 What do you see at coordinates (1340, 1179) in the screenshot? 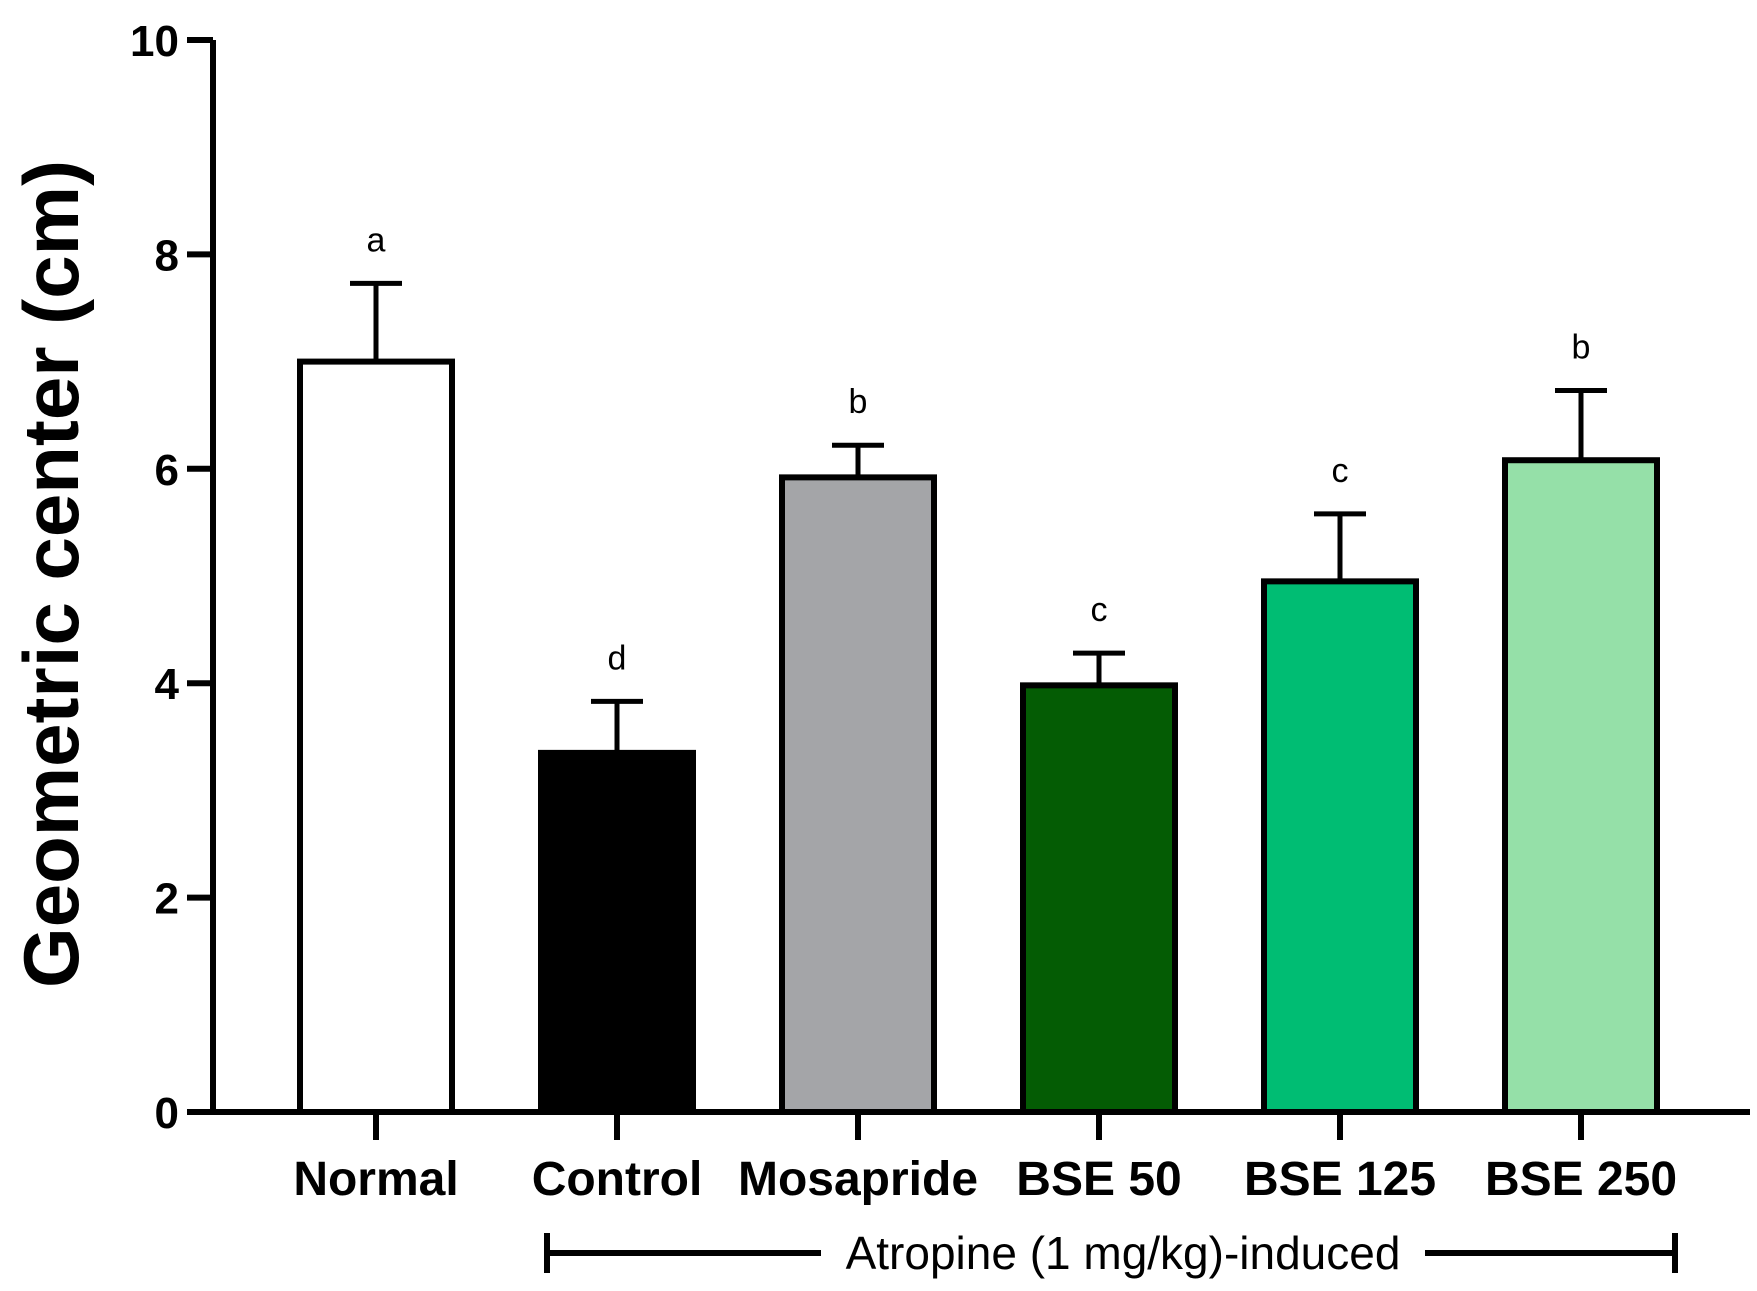
I see `x-tick-label: BSE 125` at bounding box center [1340, 1179].